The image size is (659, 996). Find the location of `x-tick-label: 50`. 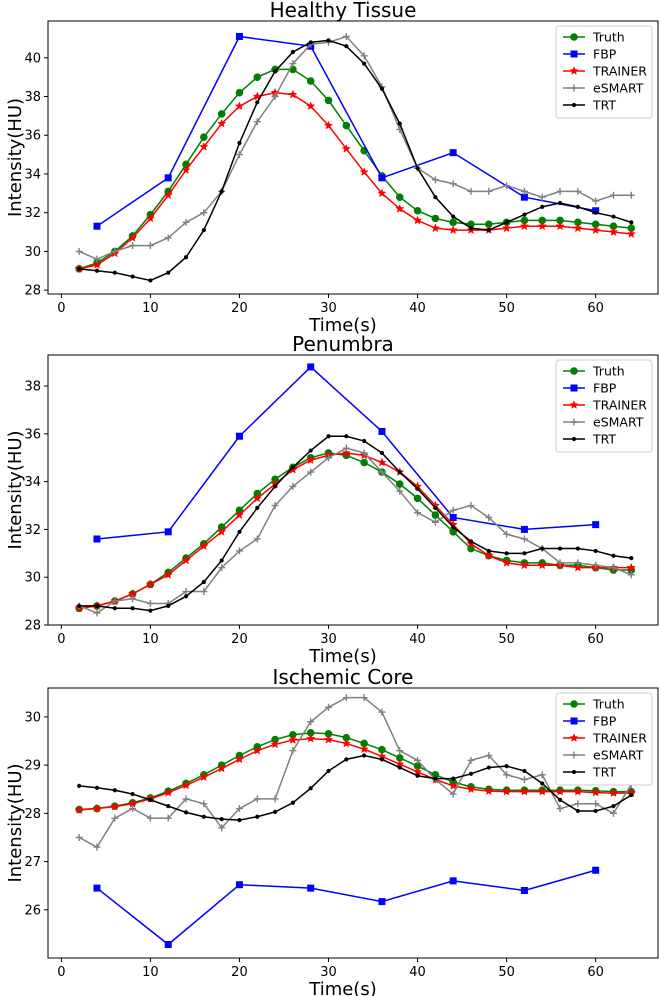

x-tick-label: 50 is located at coordinates (506, 308).